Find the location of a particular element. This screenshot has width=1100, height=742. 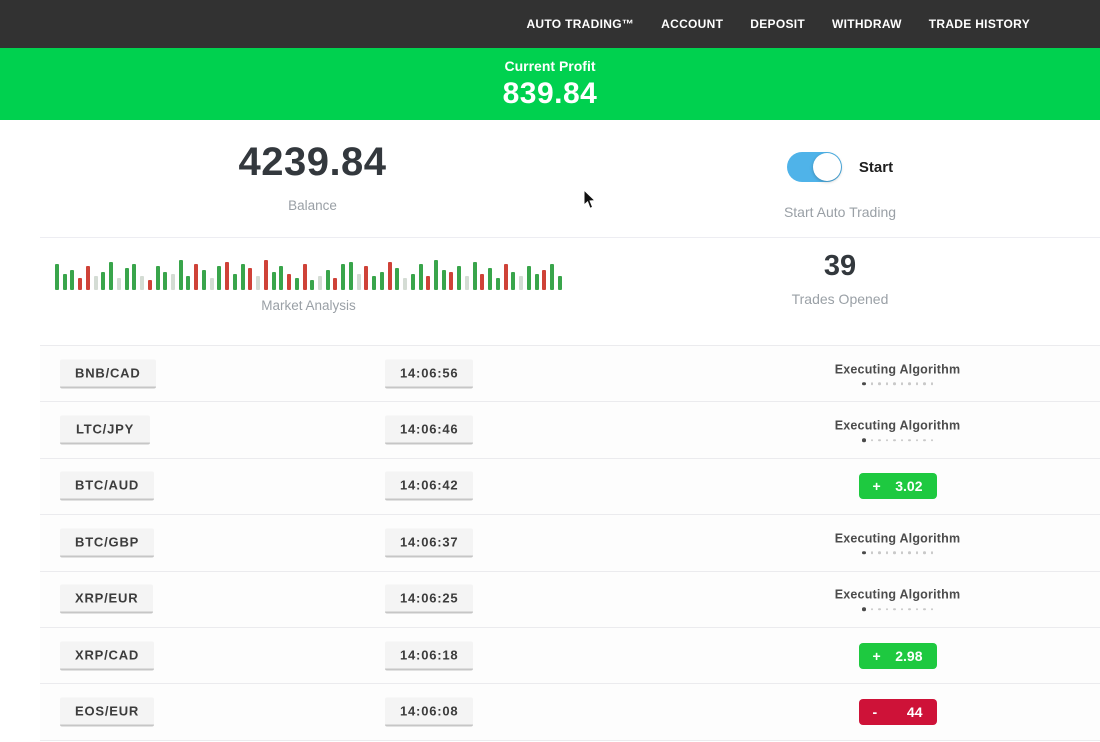

time-chip: 14:06:25 is located at coordinates (429, 599).